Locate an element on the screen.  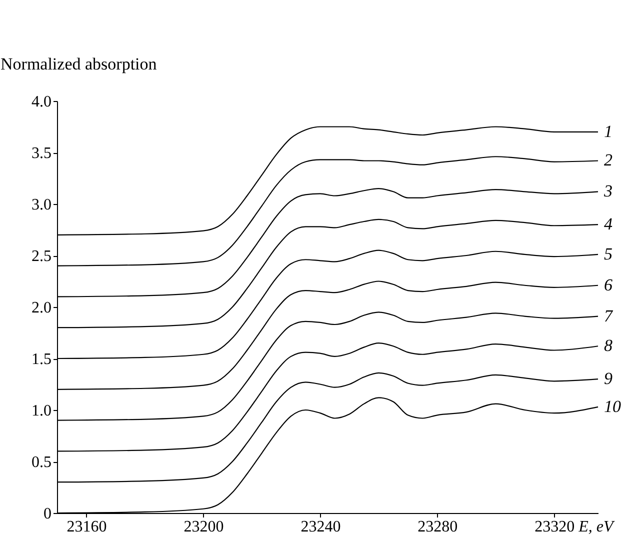
y-tick-label: 2.0 is located at coordinates (42, 308).